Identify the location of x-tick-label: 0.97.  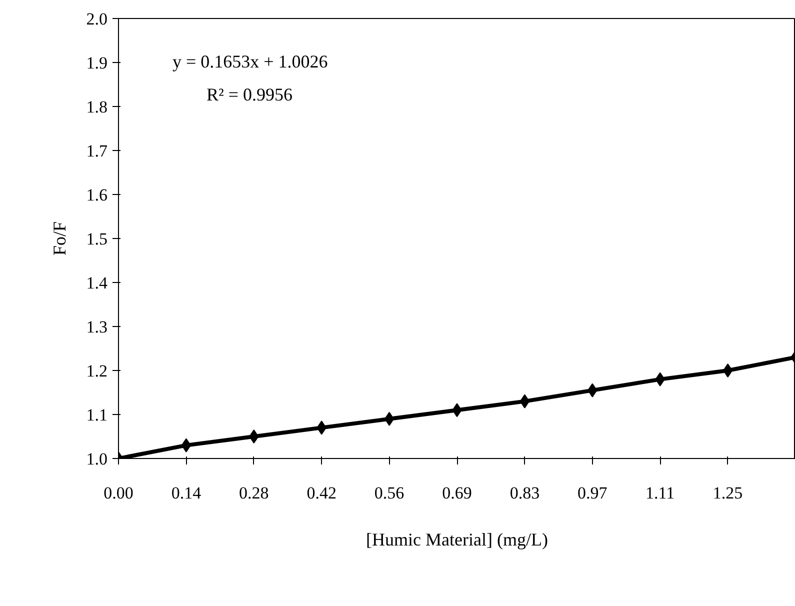
(593, 493).